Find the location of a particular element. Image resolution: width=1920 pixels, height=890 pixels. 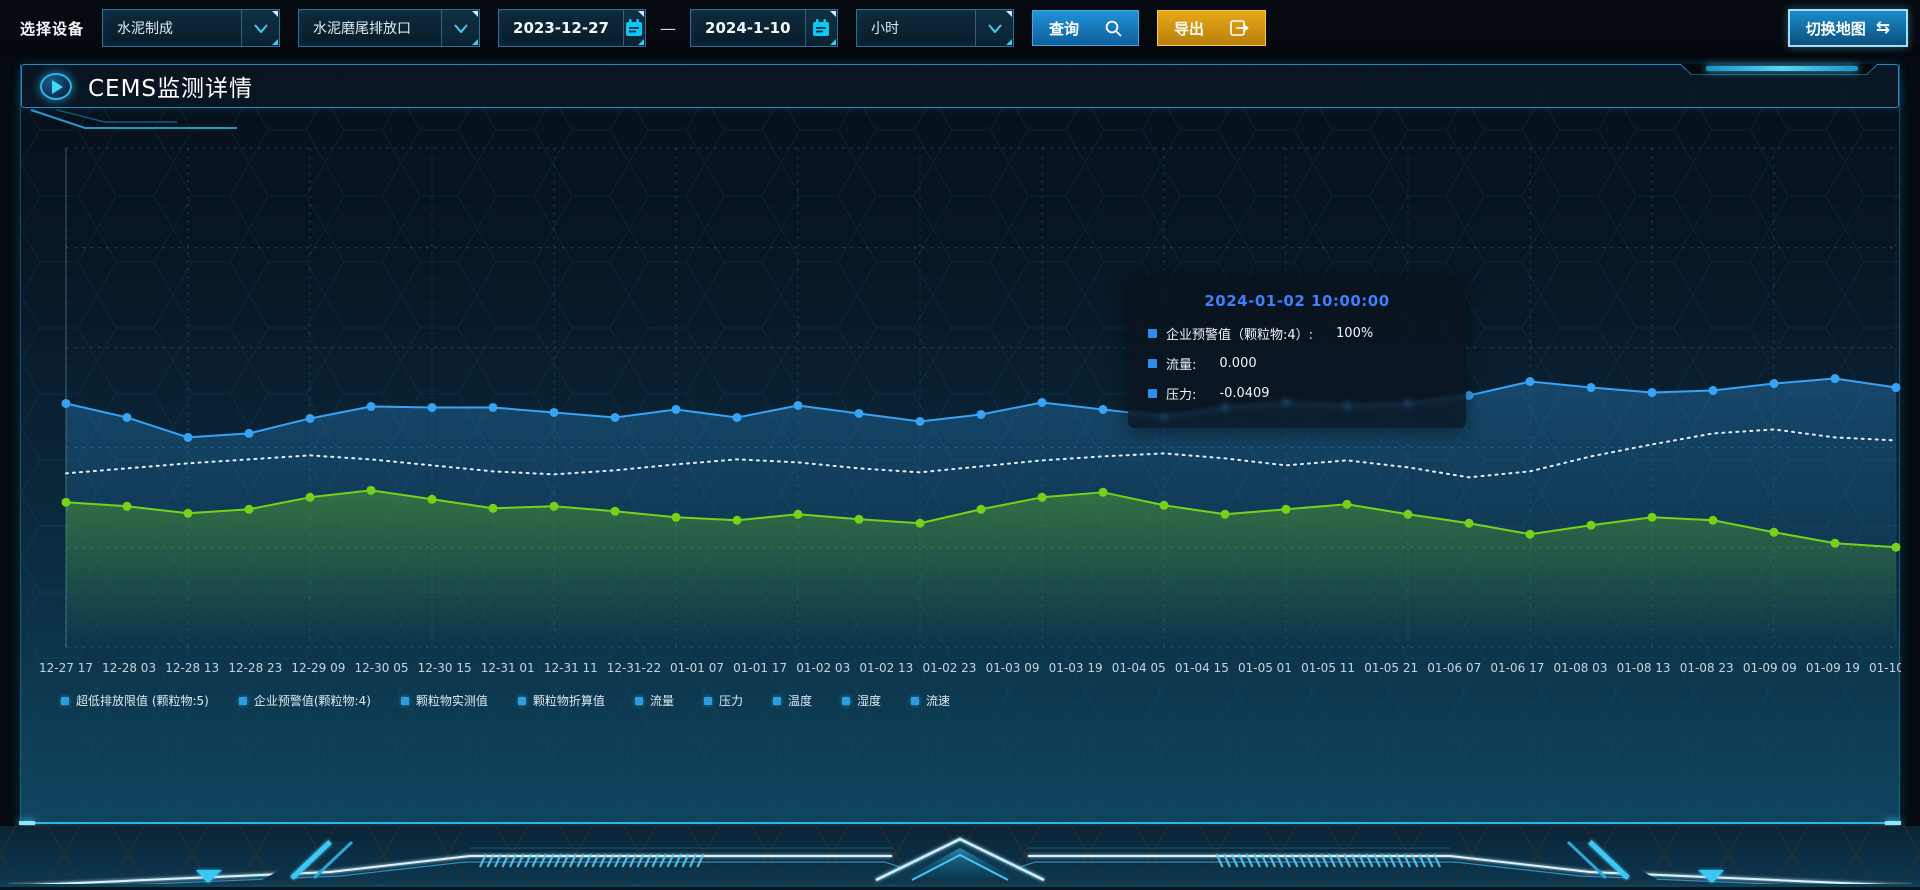

outlet-select: 水泥磨尾排放口 is located at coordinates (389, 28).